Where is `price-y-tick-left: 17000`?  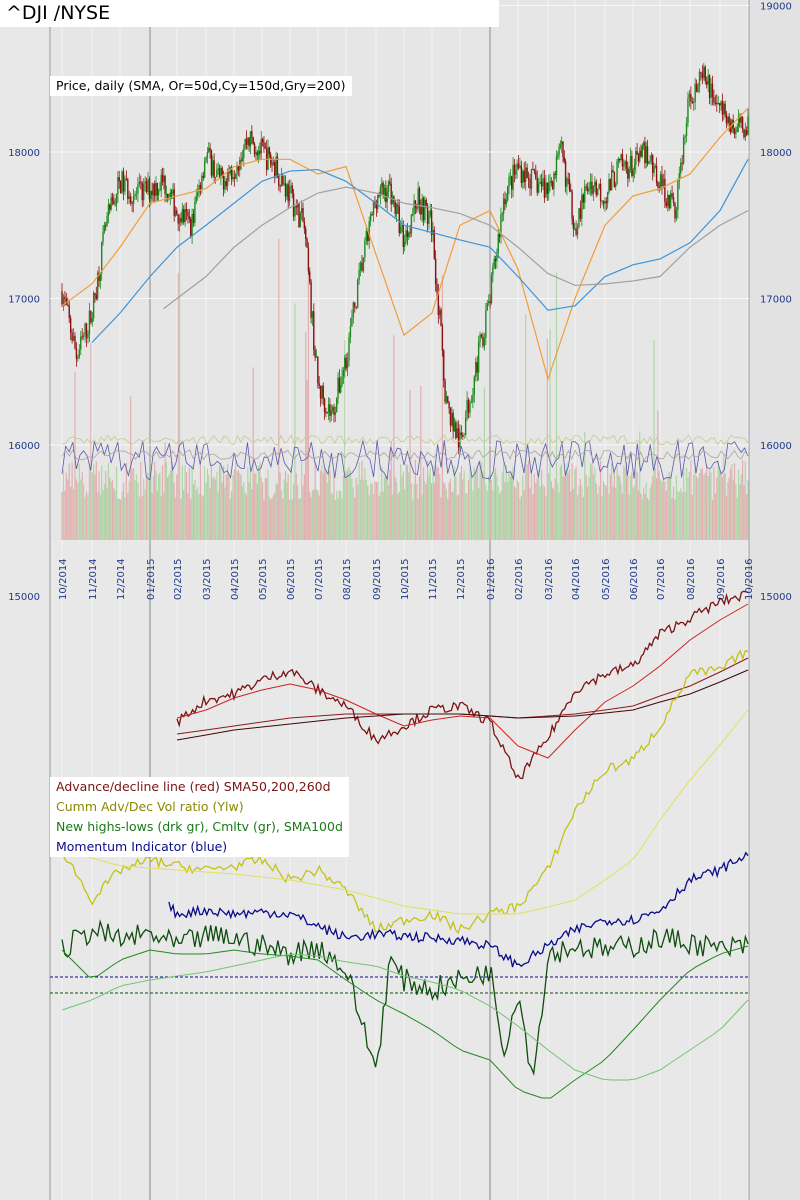
price-y-tick-left: 17000 is located at coordinates (24, 300).